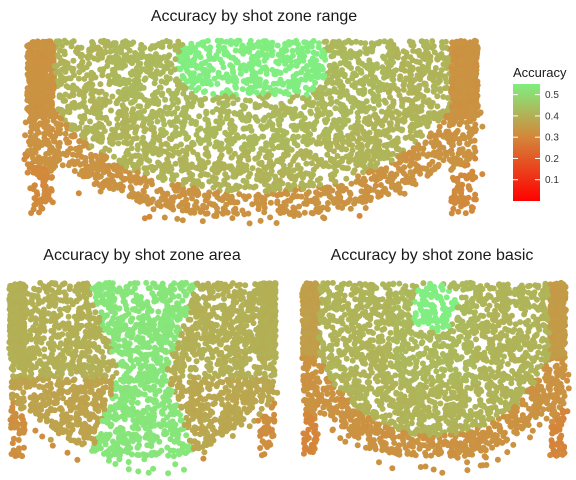  What do you see at coordinates (142, 255) in the screenshot?
I see `panel-title-area: Accuracy by shot zone area` at bounding box center [142, 255].